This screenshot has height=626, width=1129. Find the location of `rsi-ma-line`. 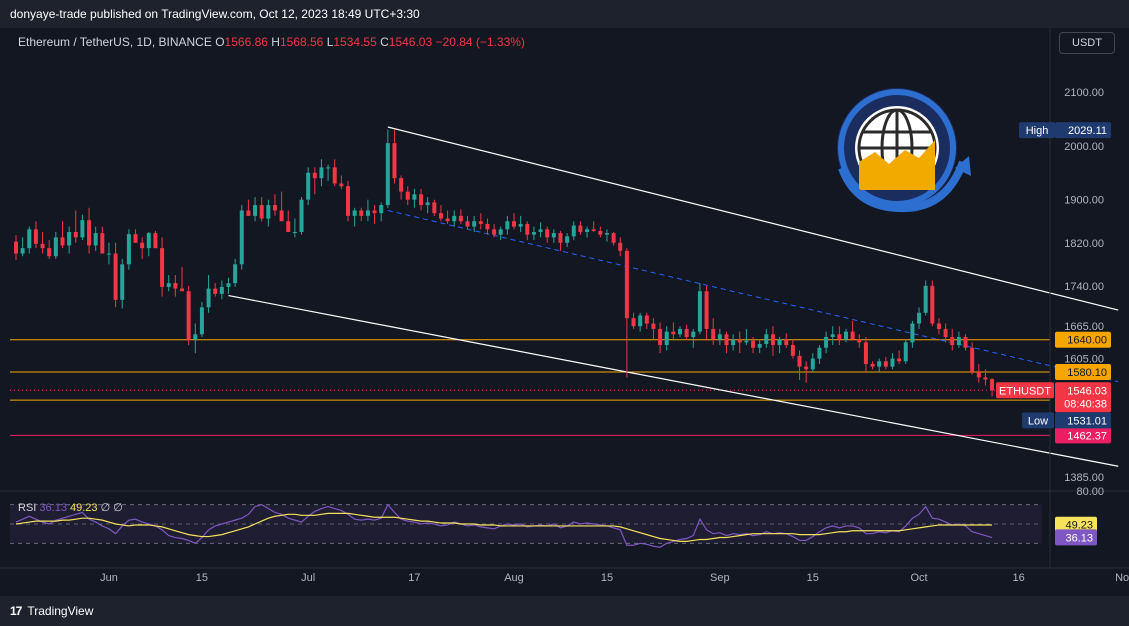

rsi-ma-line is located at coordinates (504, 527).